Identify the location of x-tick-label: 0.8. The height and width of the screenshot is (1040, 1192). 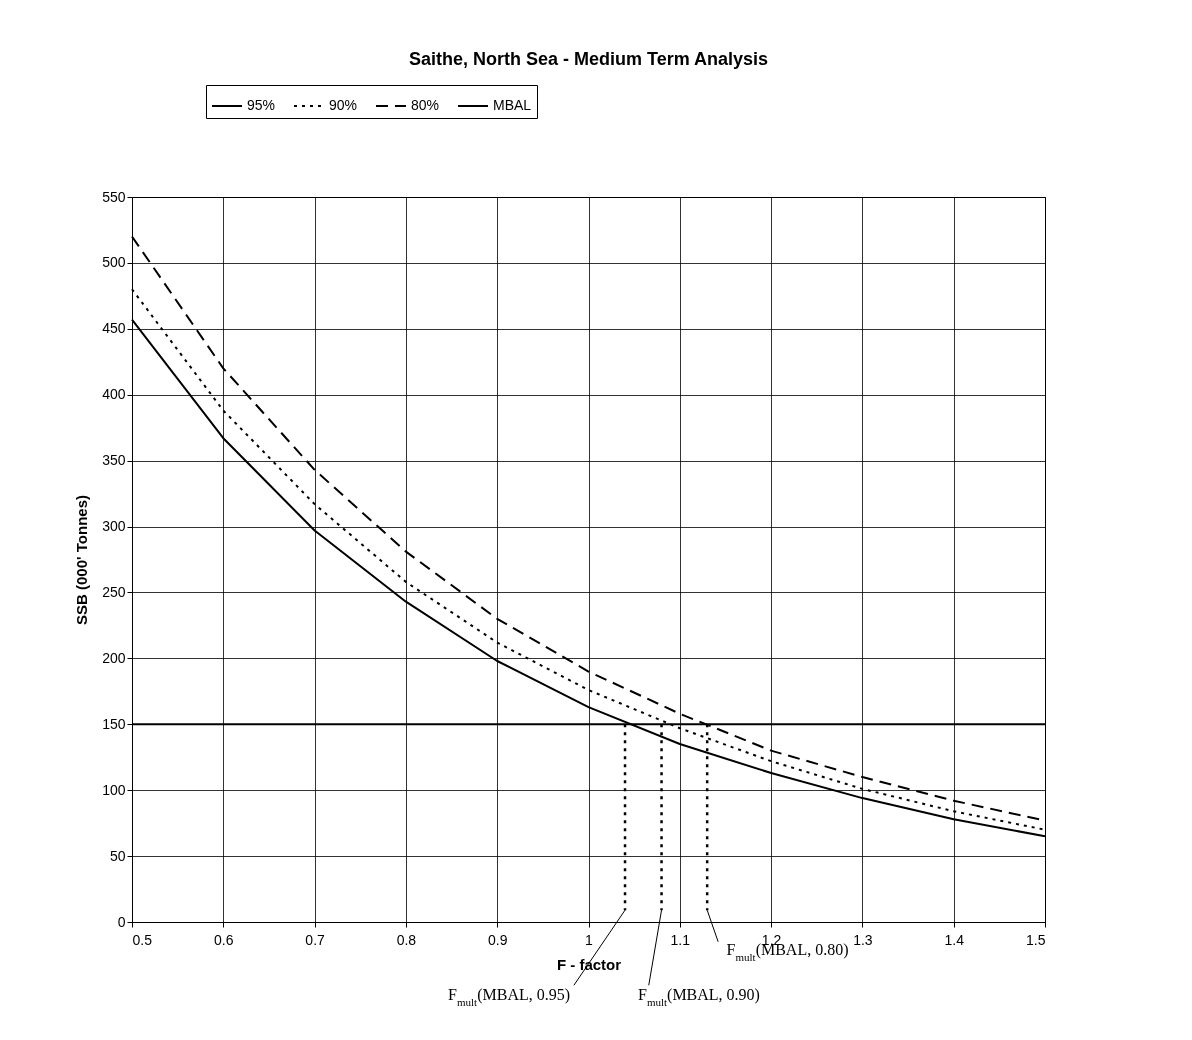
(406, 939).